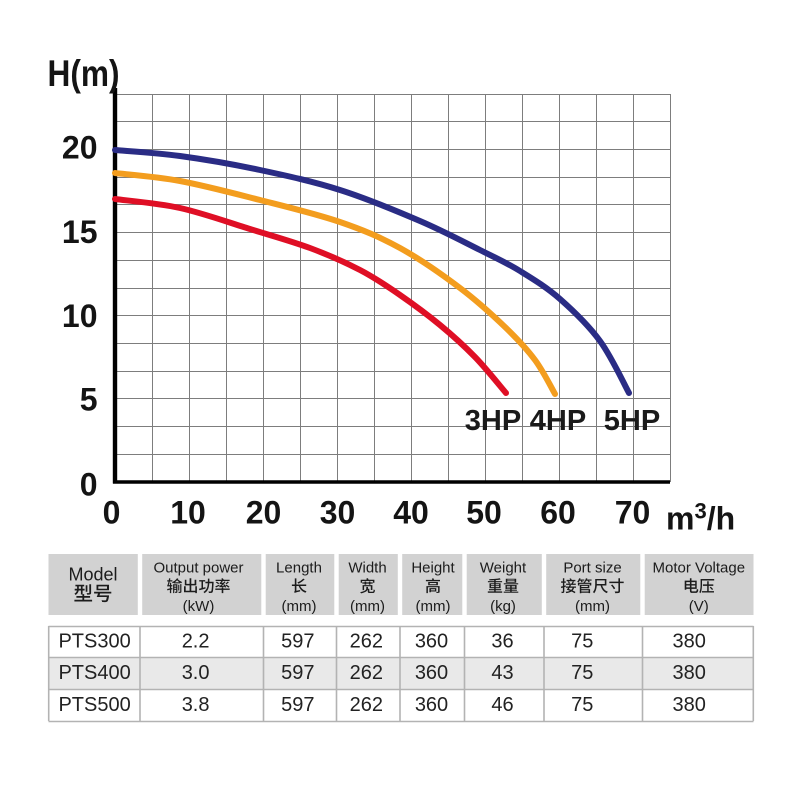  I want to click on svg-text: Model, so click(92, 575).